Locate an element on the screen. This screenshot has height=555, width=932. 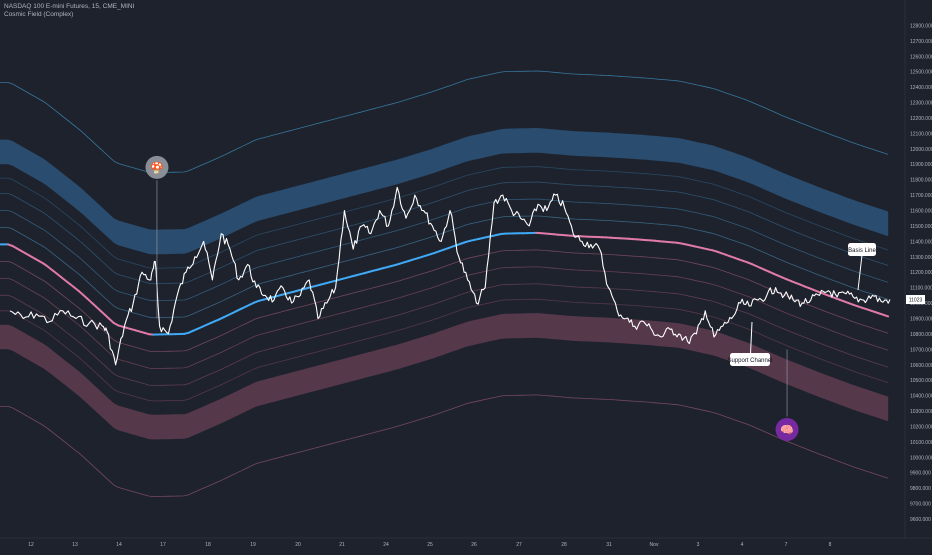
y-tick-label: 11300.000 is located at coordinates (921, 258).